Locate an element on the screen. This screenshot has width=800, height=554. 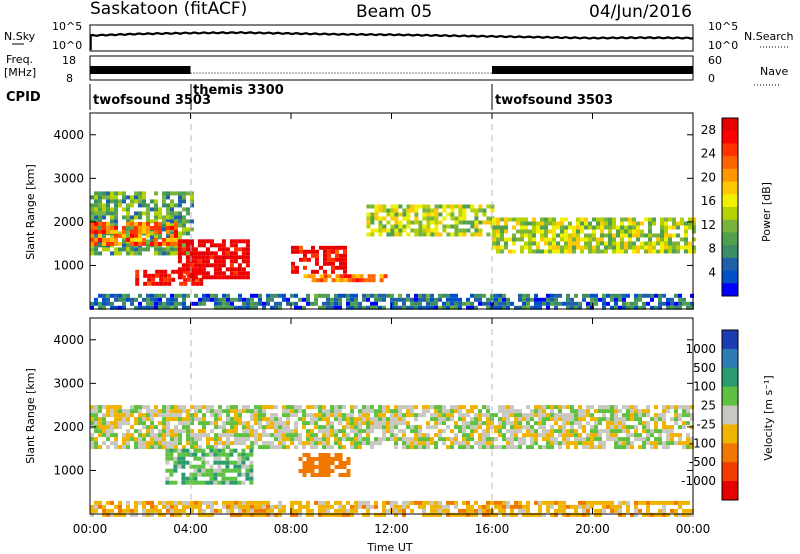
date-title: 04/Jun/2016 is located at coordinates (640, 12).